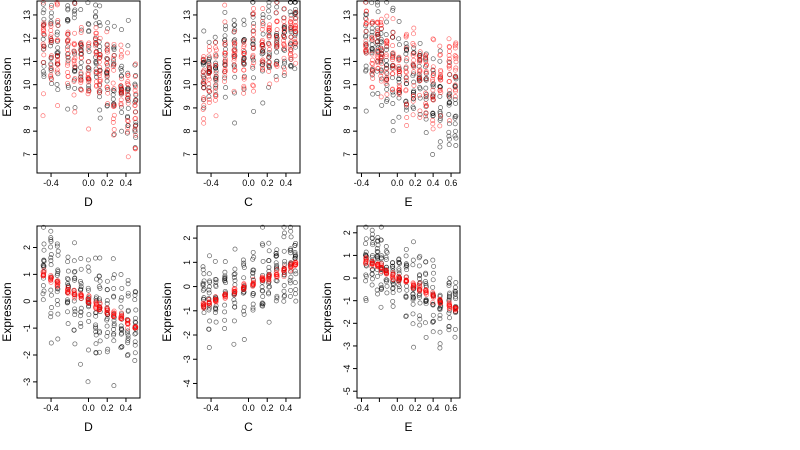  Describe the element at coordinates (88, 408) in the screenshot. I see `x-tick-label: 0.0` at that location.